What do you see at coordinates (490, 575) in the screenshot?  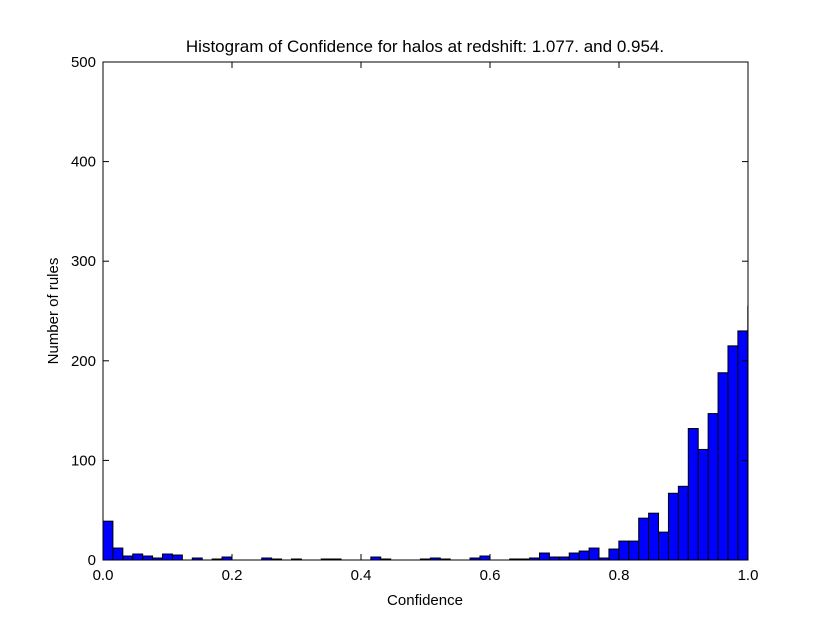 I see `x-tick-label: 0.6` at bounding box center [490, 575].